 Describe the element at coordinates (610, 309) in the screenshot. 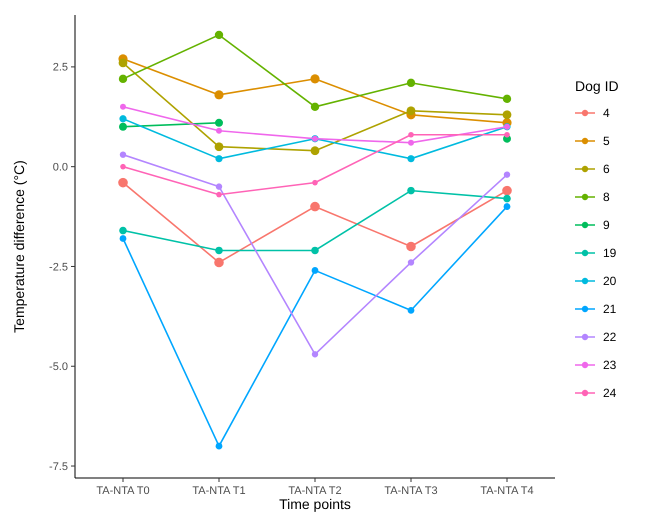

I see `legend-label: 21` at that location.